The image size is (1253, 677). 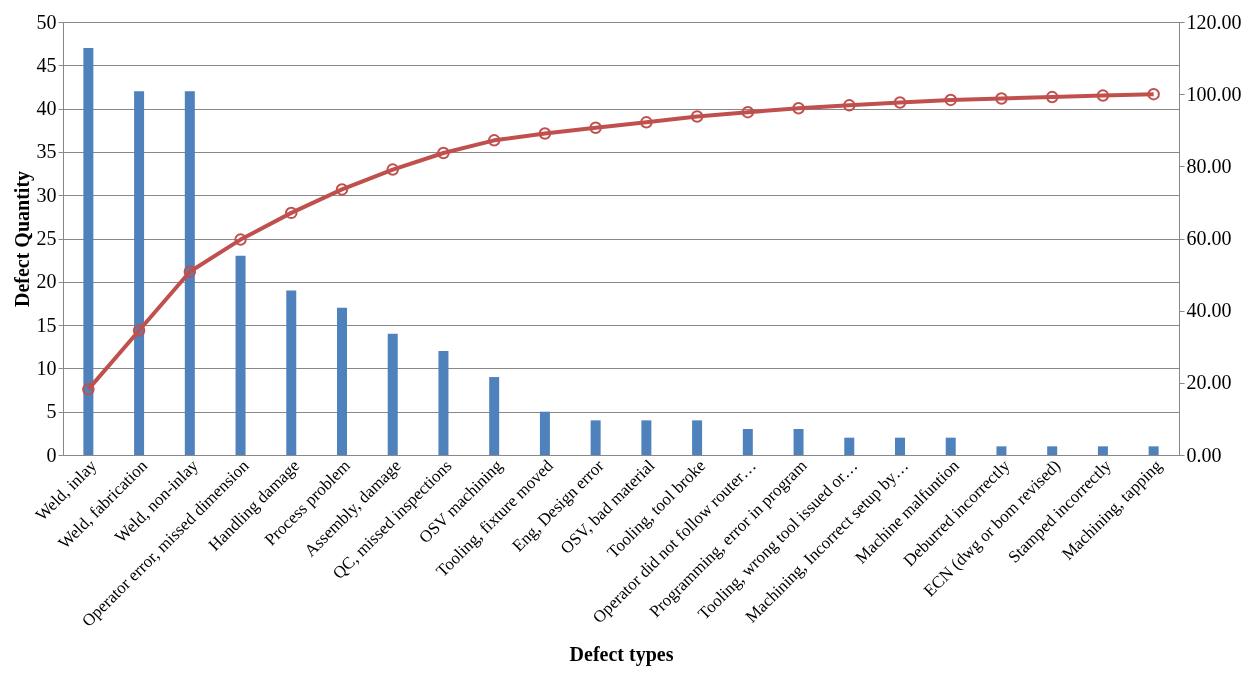 I want to click on y-tick-label: 25, so click(x=46, y=238).